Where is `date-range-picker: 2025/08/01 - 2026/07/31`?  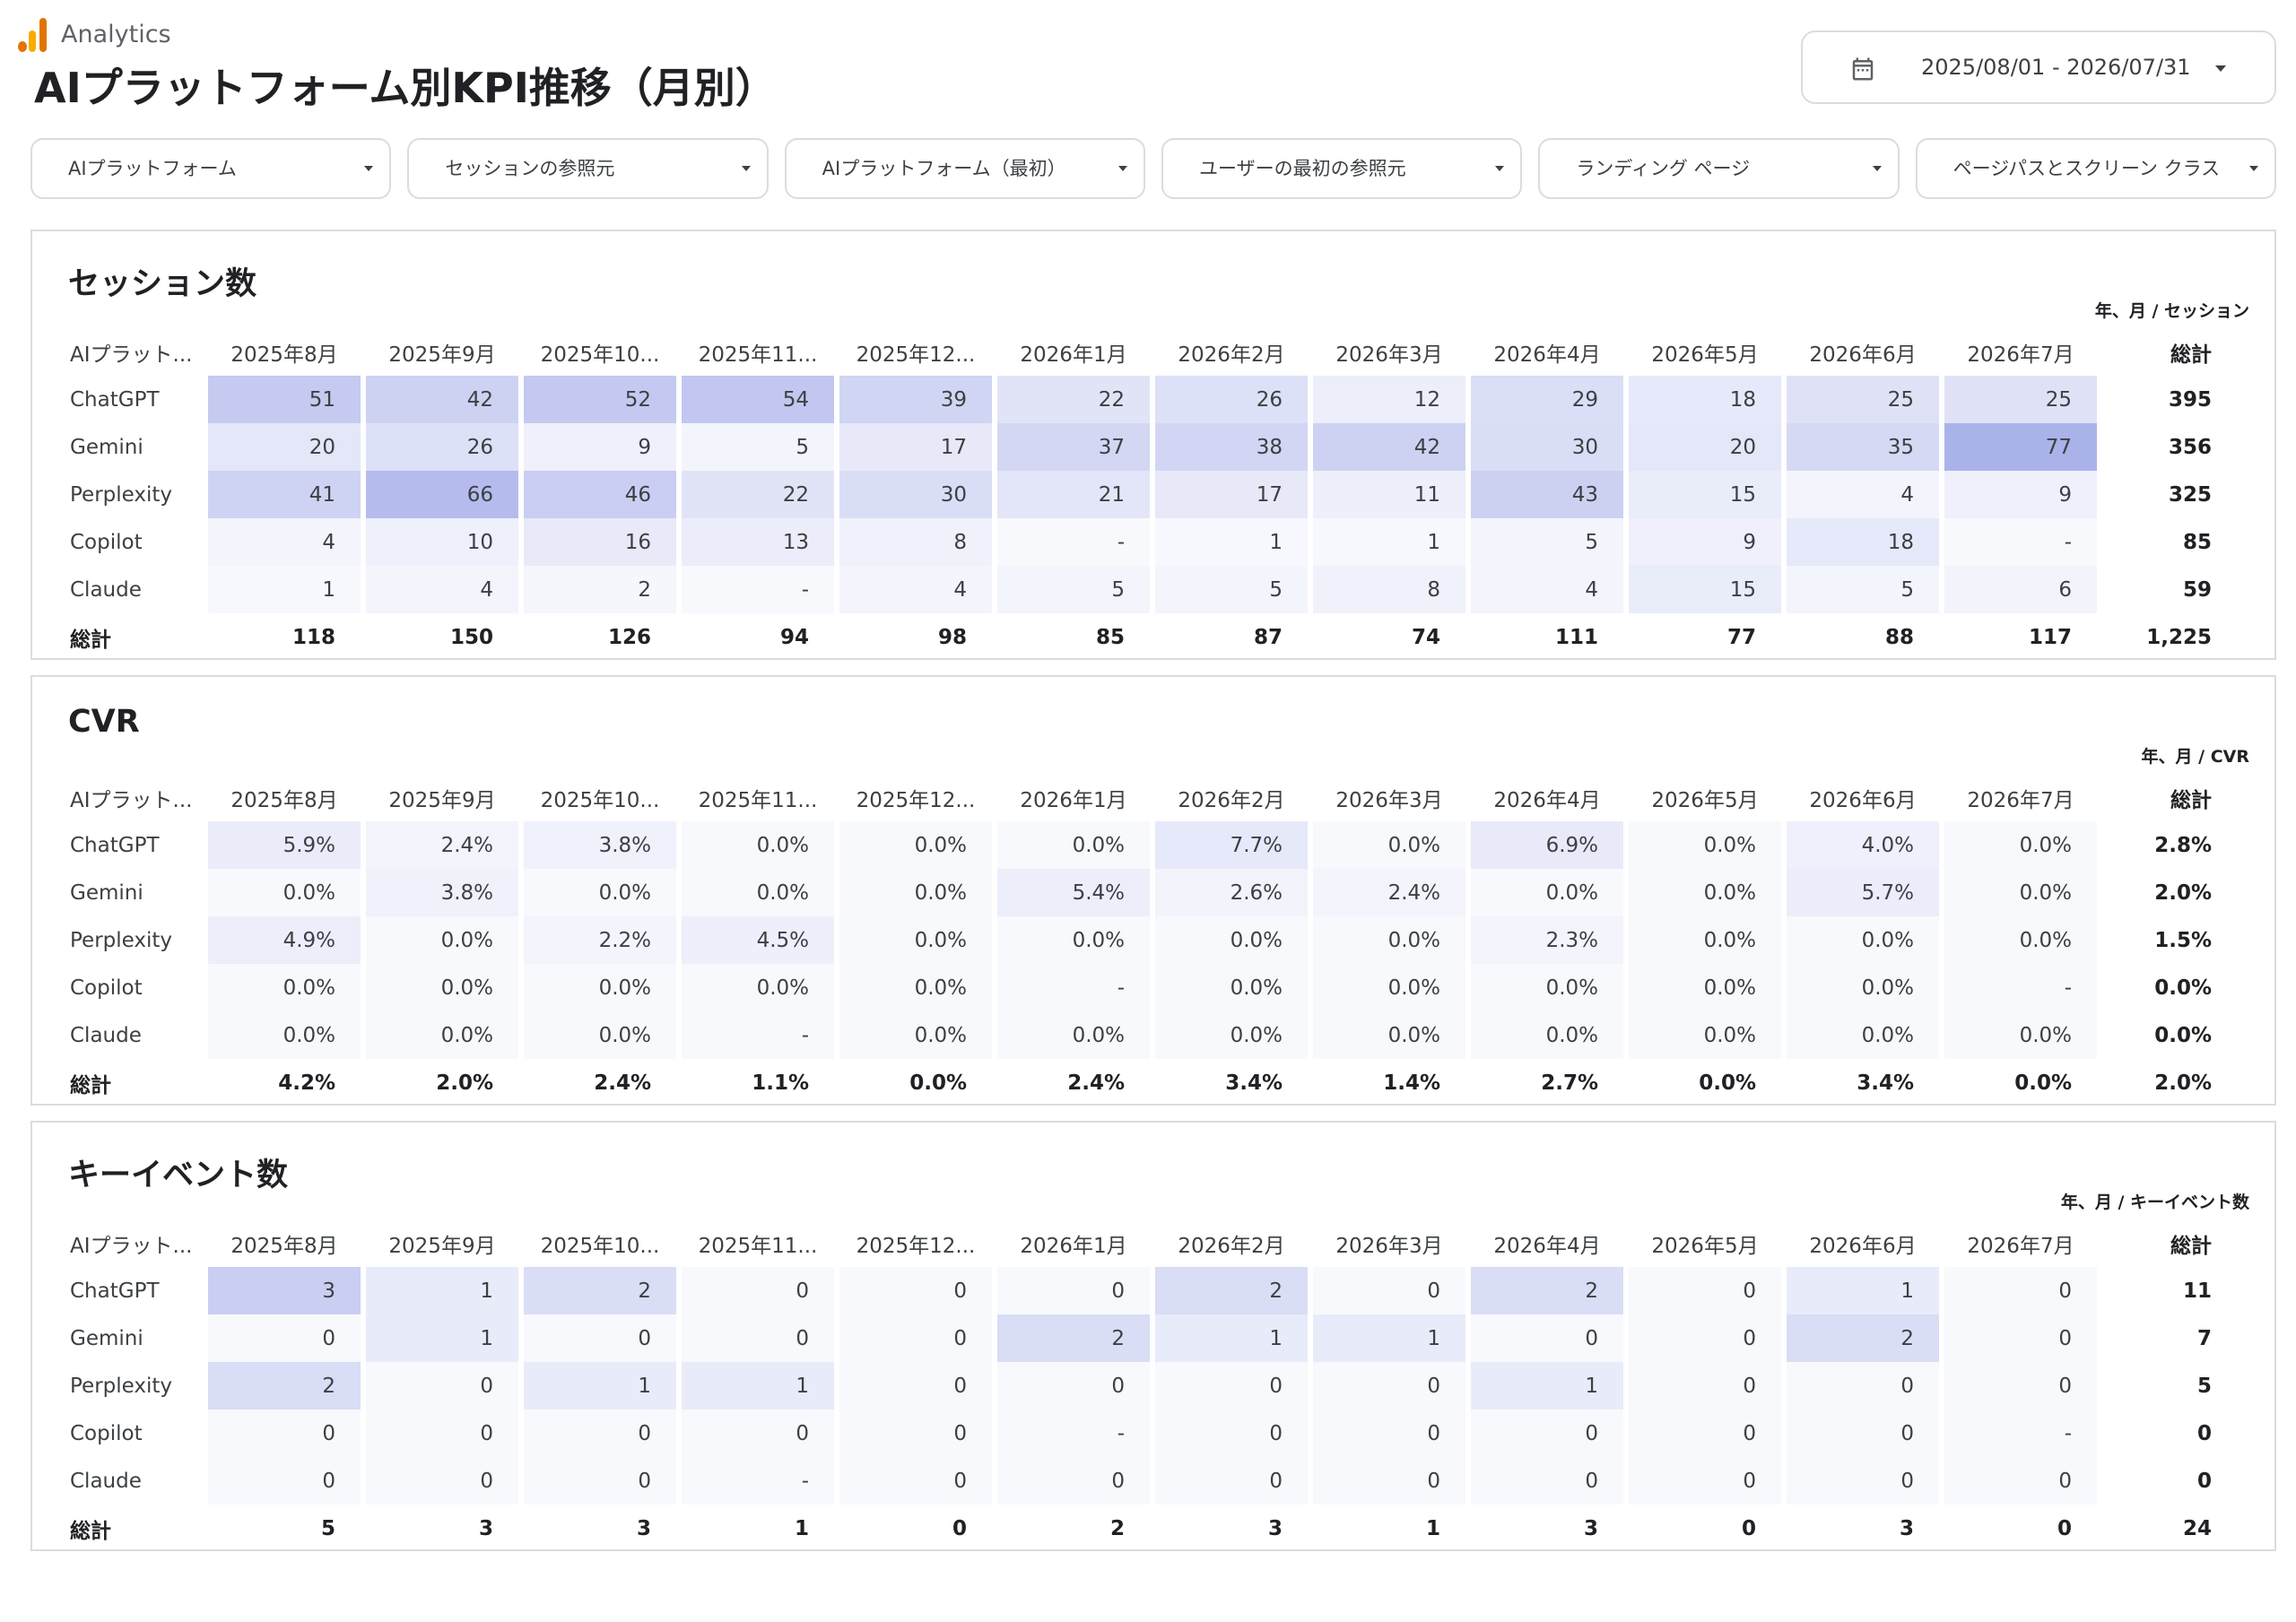 date-range-picker: 2025/08/01 - 2026/07/31 is located at coordinates (2038, 67).